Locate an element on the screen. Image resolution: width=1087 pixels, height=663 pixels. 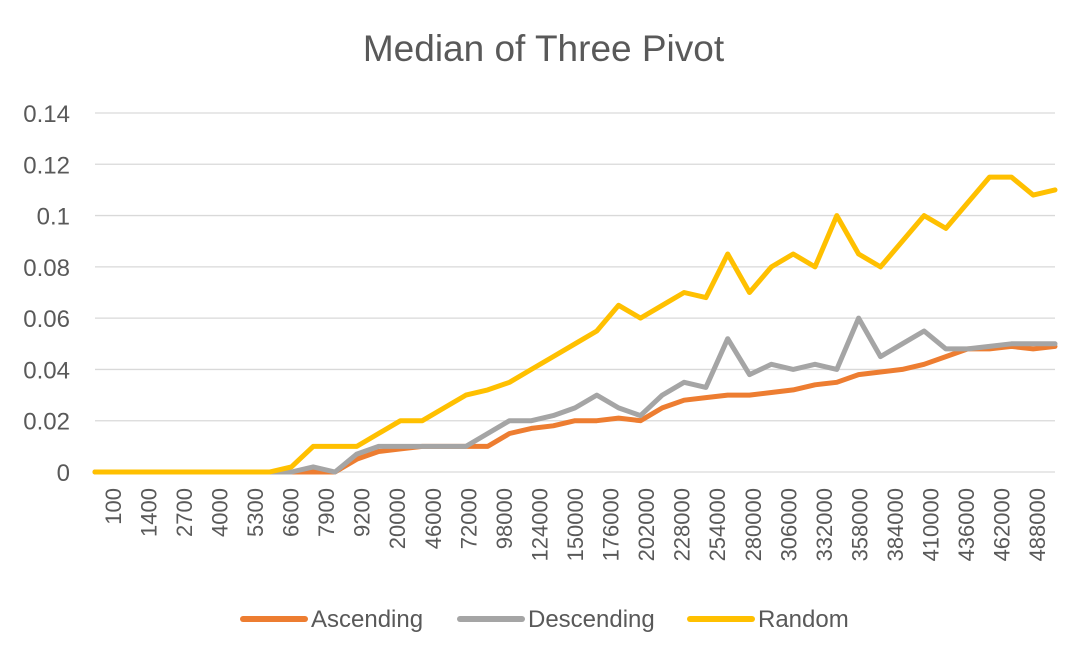
x-tick-label: 280000 is located at coordinates (753, 524).